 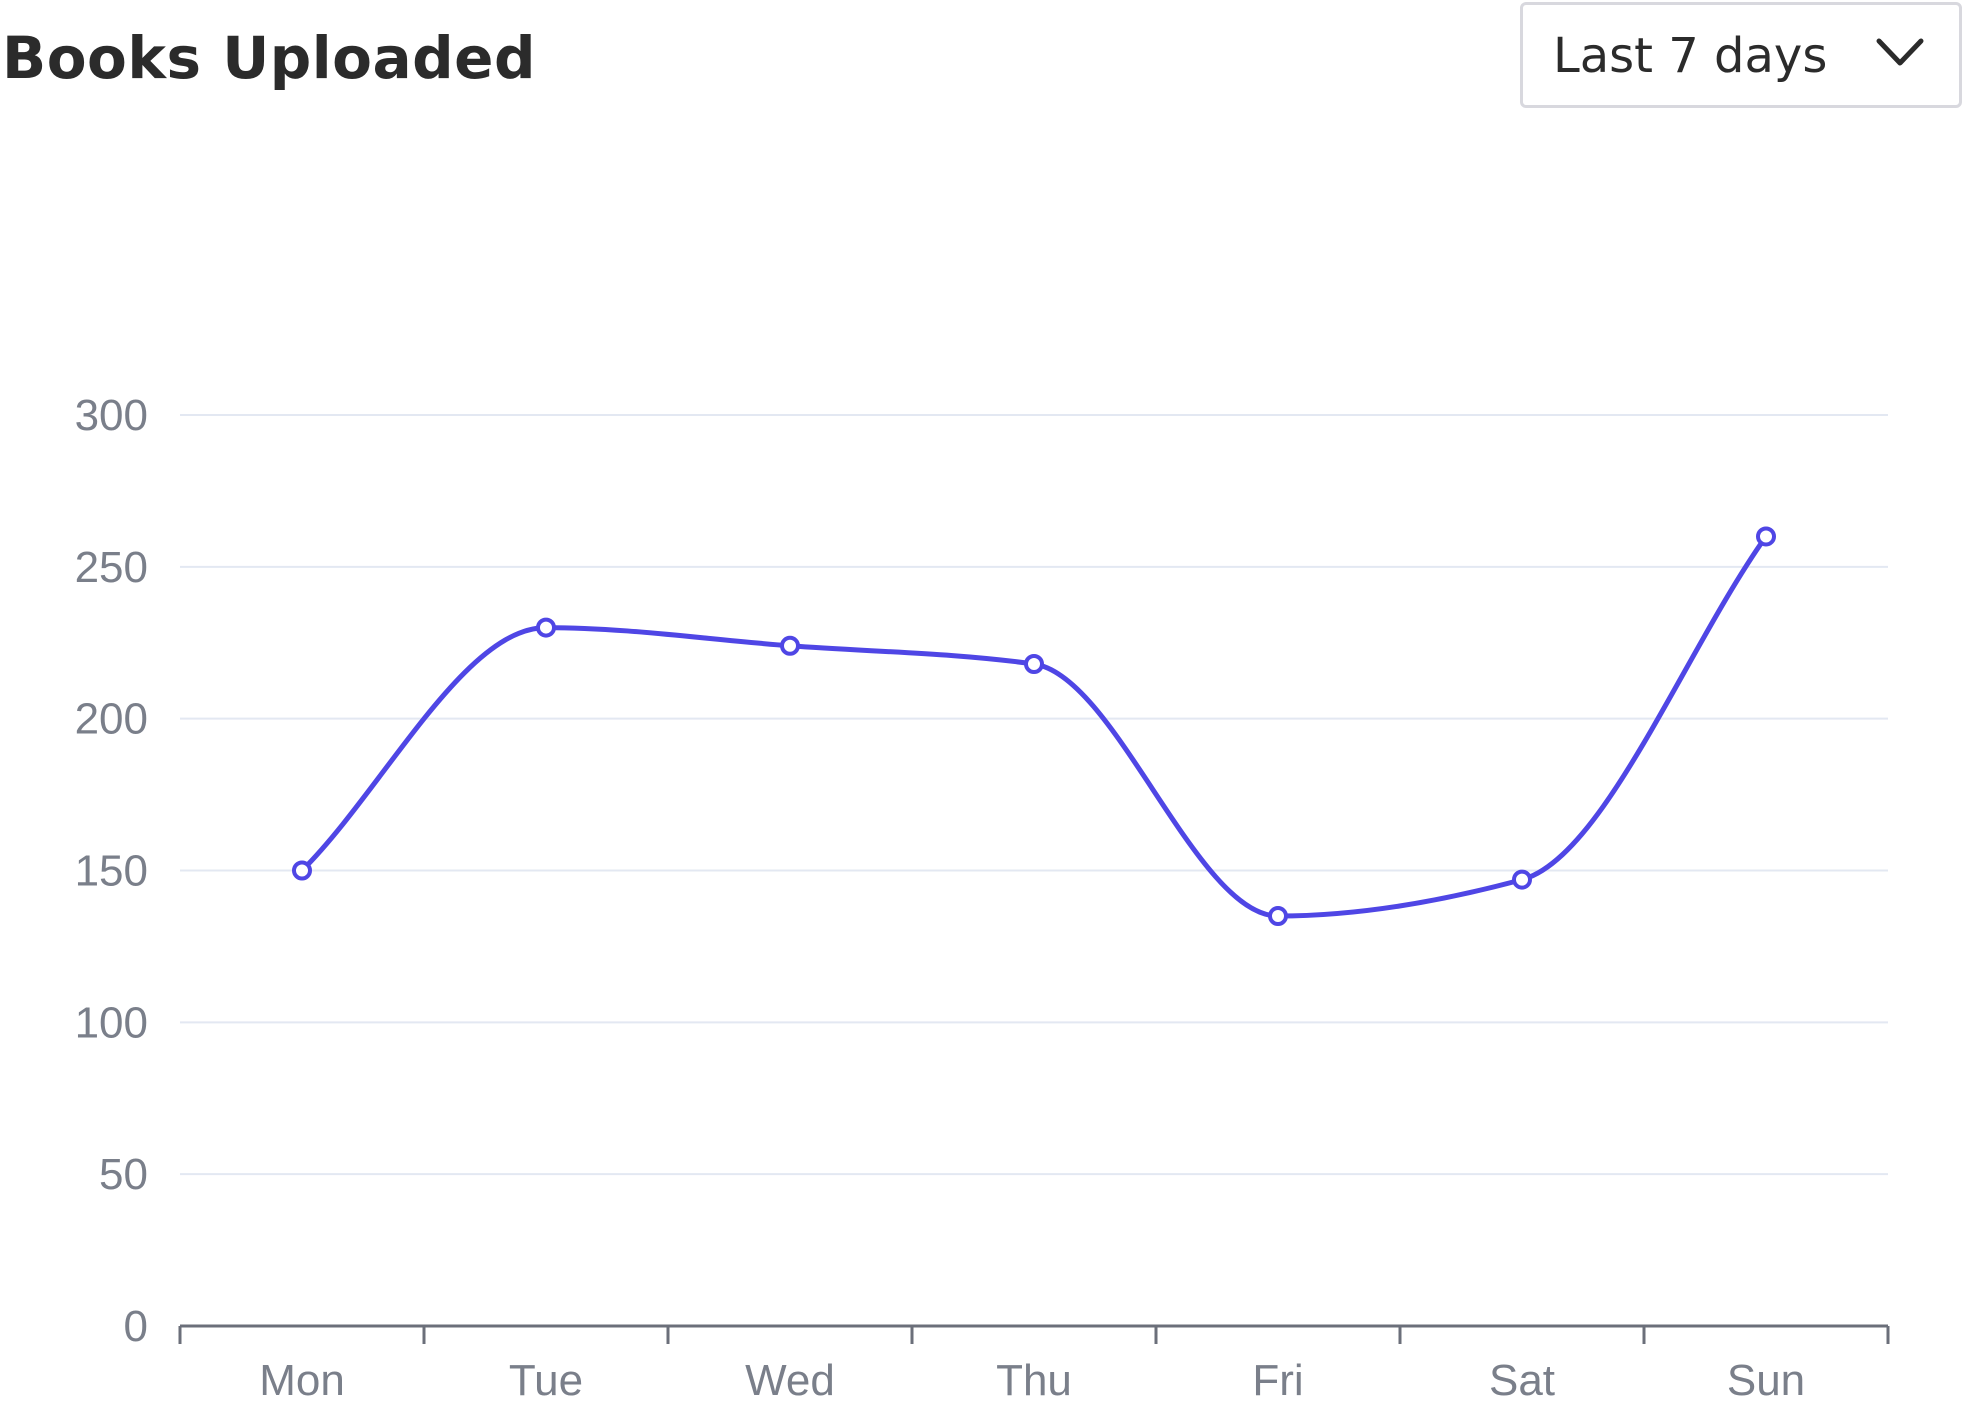 What do you see at coordinates (790, 1380) in the screenshot?
I see `x-tick-label-wed: Wed` at bounding box center [790, 1380].